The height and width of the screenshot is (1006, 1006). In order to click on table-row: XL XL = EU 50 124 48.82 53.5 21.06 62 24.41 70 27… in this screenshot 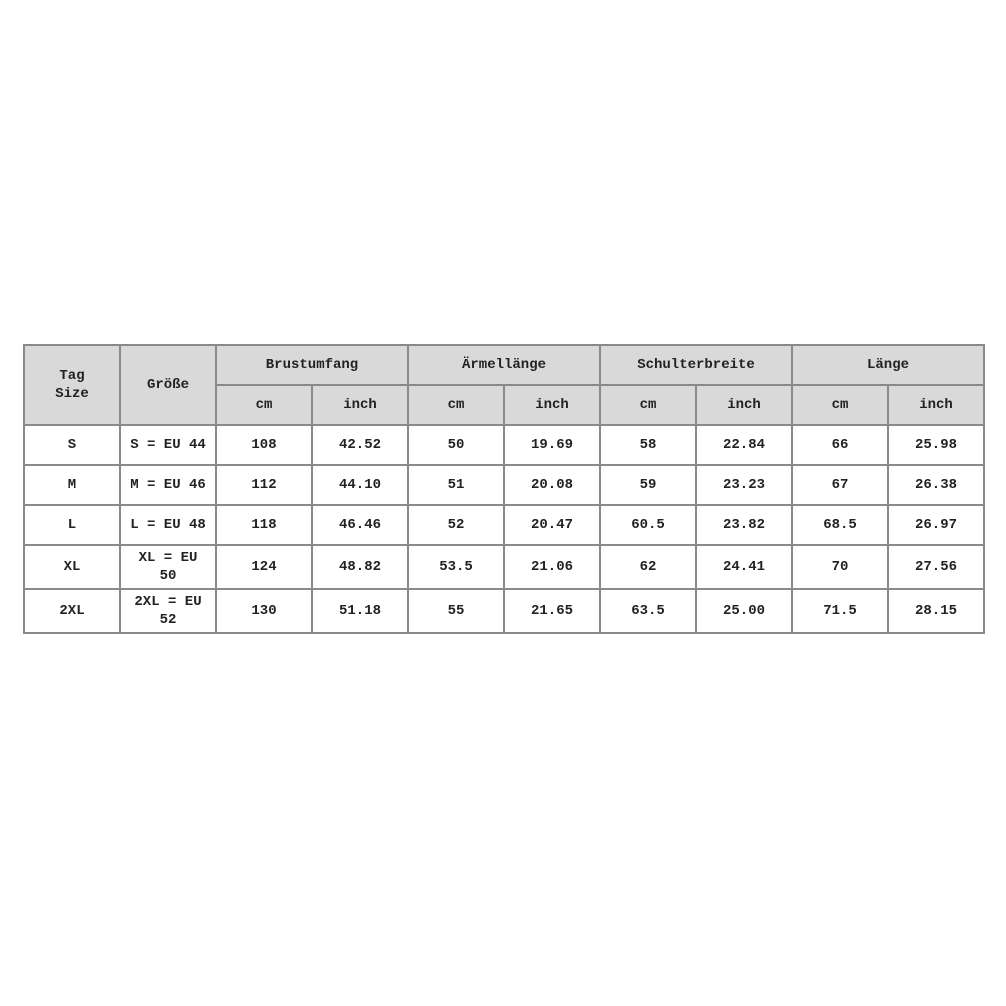, I will do `click(504, 567)`.